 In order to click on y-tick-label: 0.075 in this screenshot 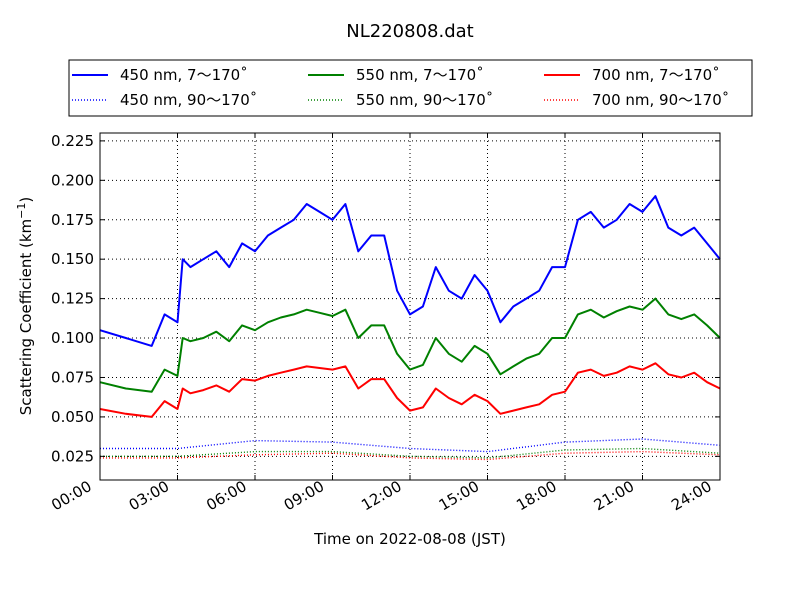, I will do `click(72, 377)`.